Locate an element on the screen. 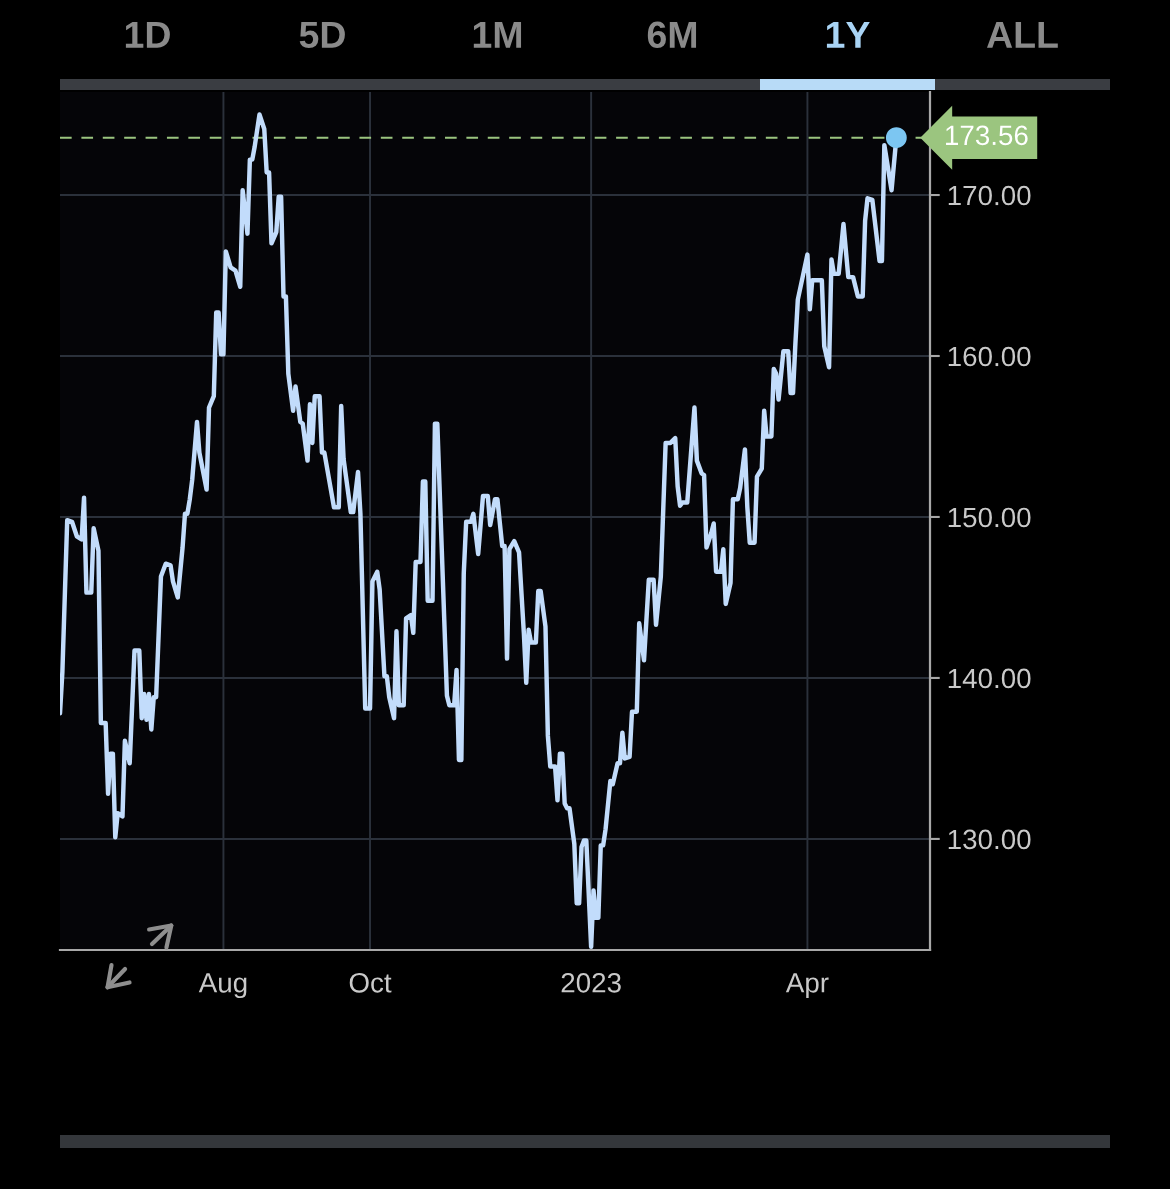 The width and height of the screenshot is (1170, 1189). text: 1M is located at coordinates (497, 34).